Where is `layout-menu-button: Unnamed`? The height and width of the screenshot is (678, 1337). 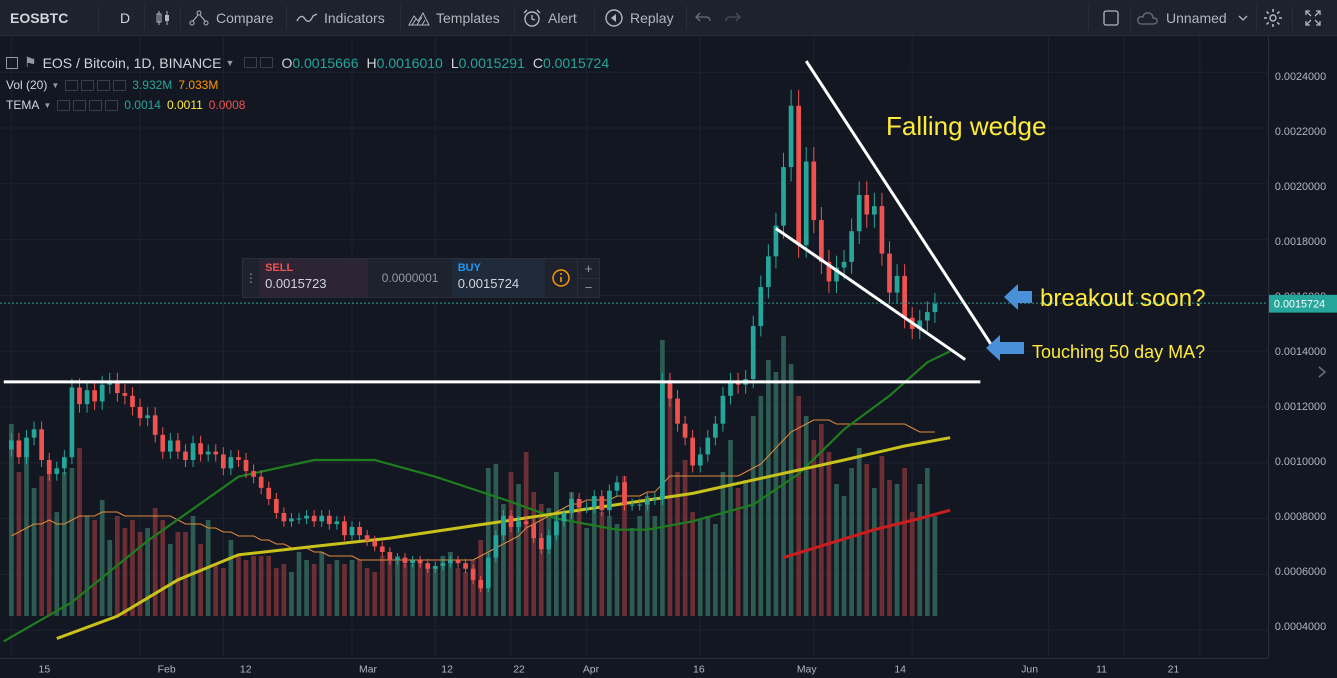 layout-menu-button: Unnamed is located at coordinates (1194, 17).